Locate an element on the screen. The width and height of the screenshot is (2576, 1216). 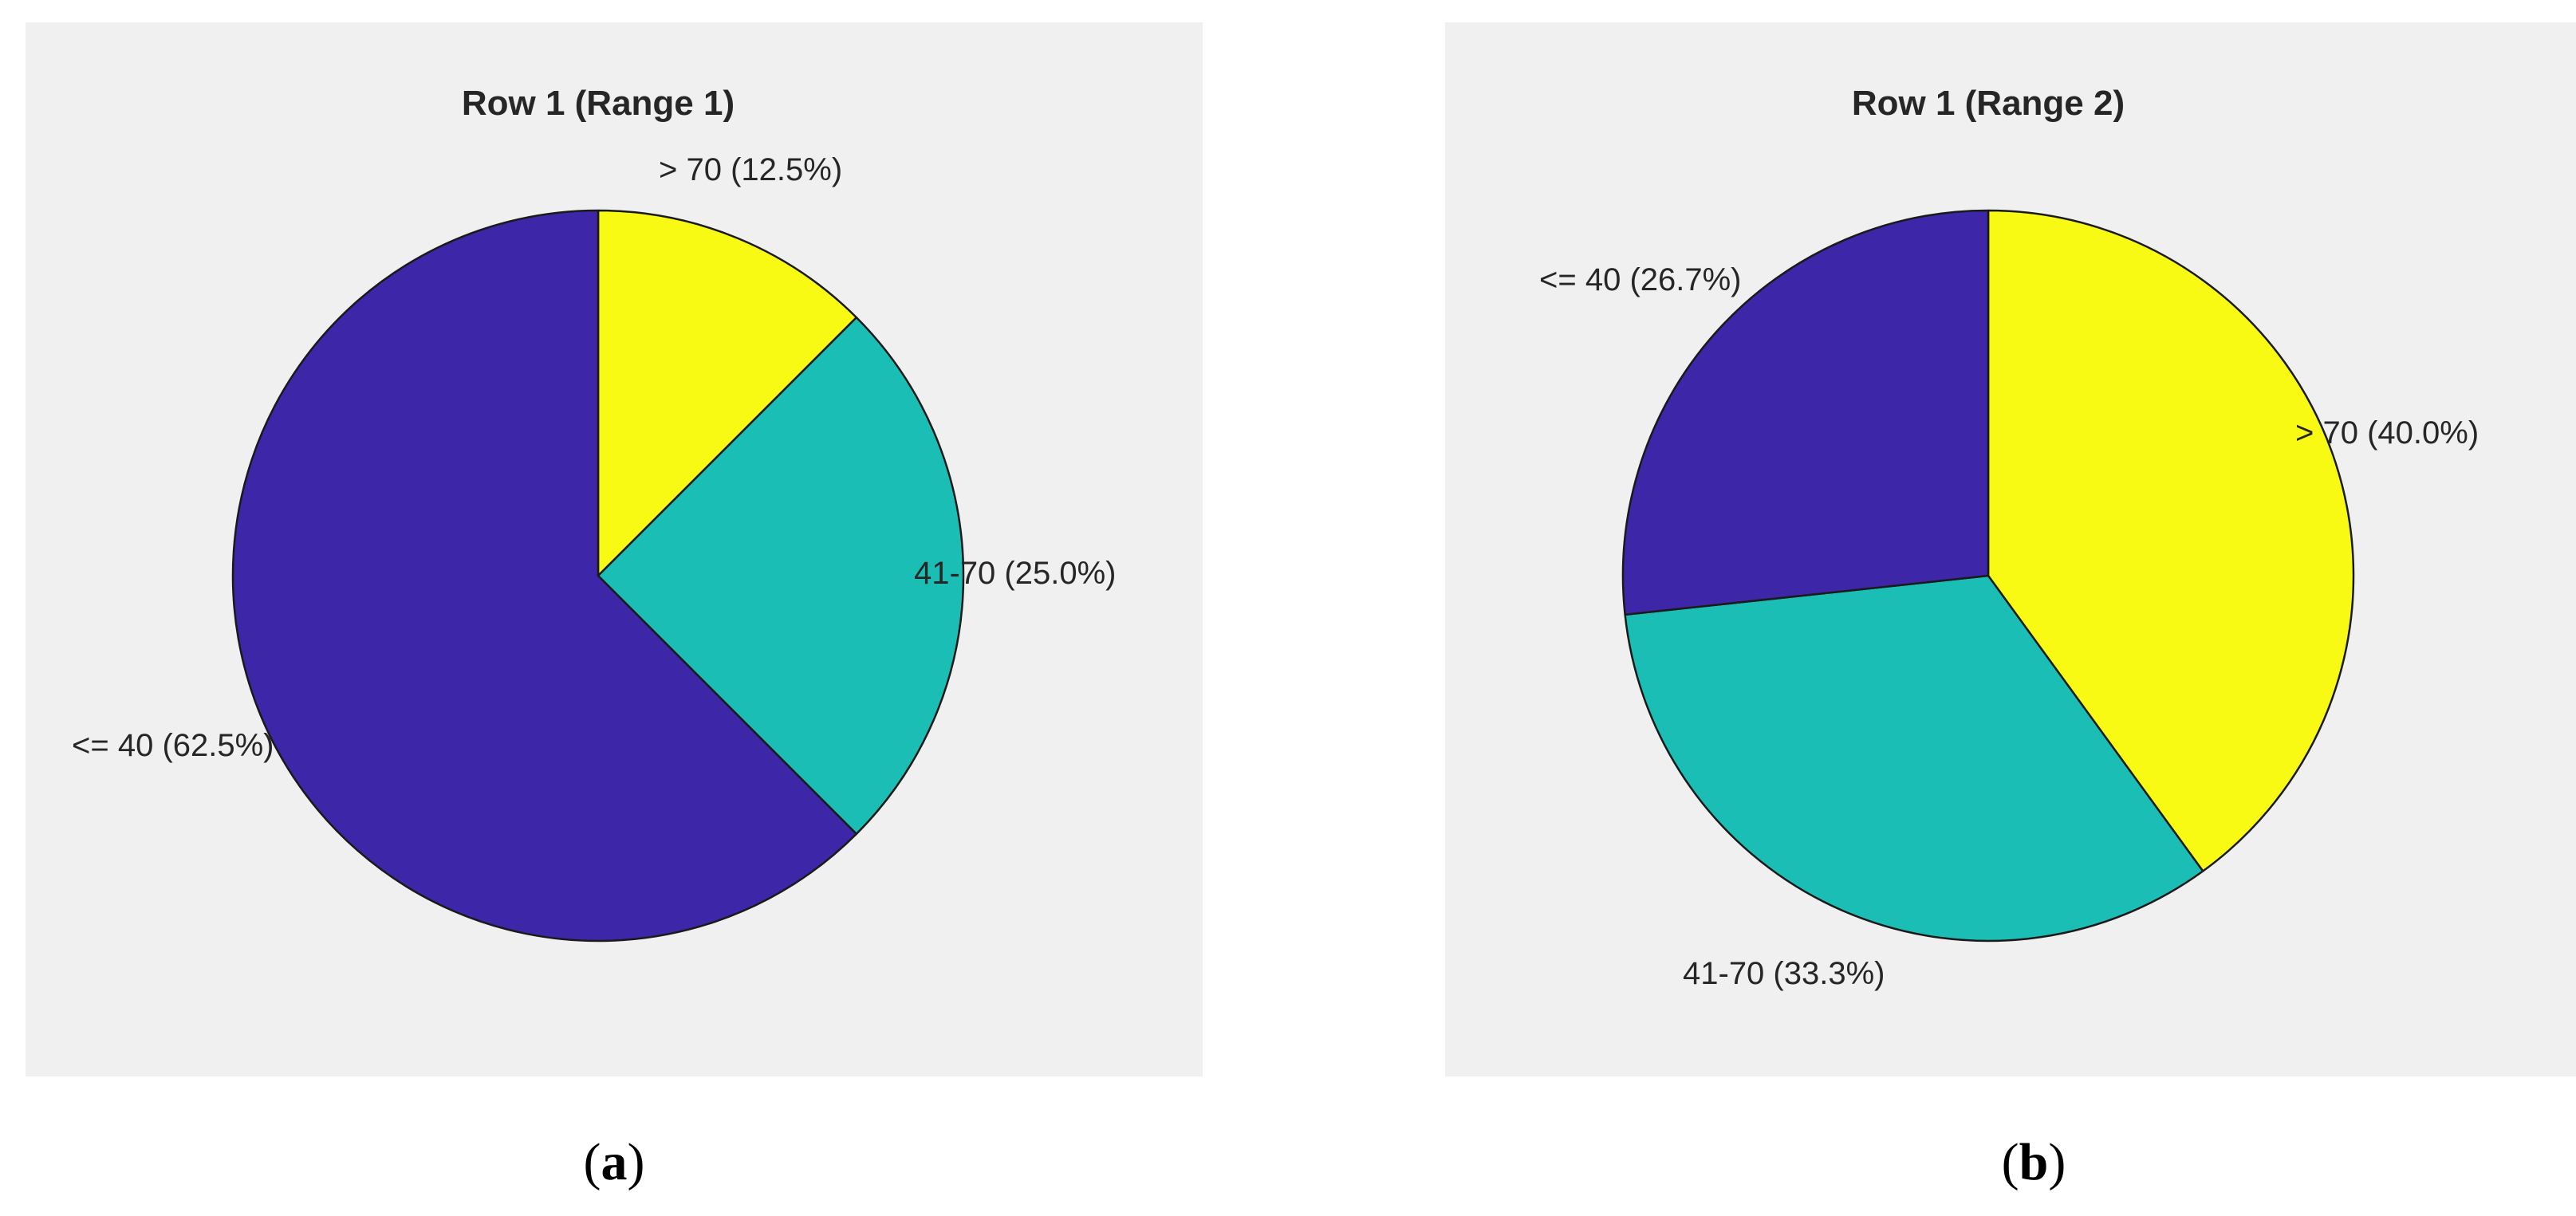
caption-a: (a) is located at coordinates (614, 1162).